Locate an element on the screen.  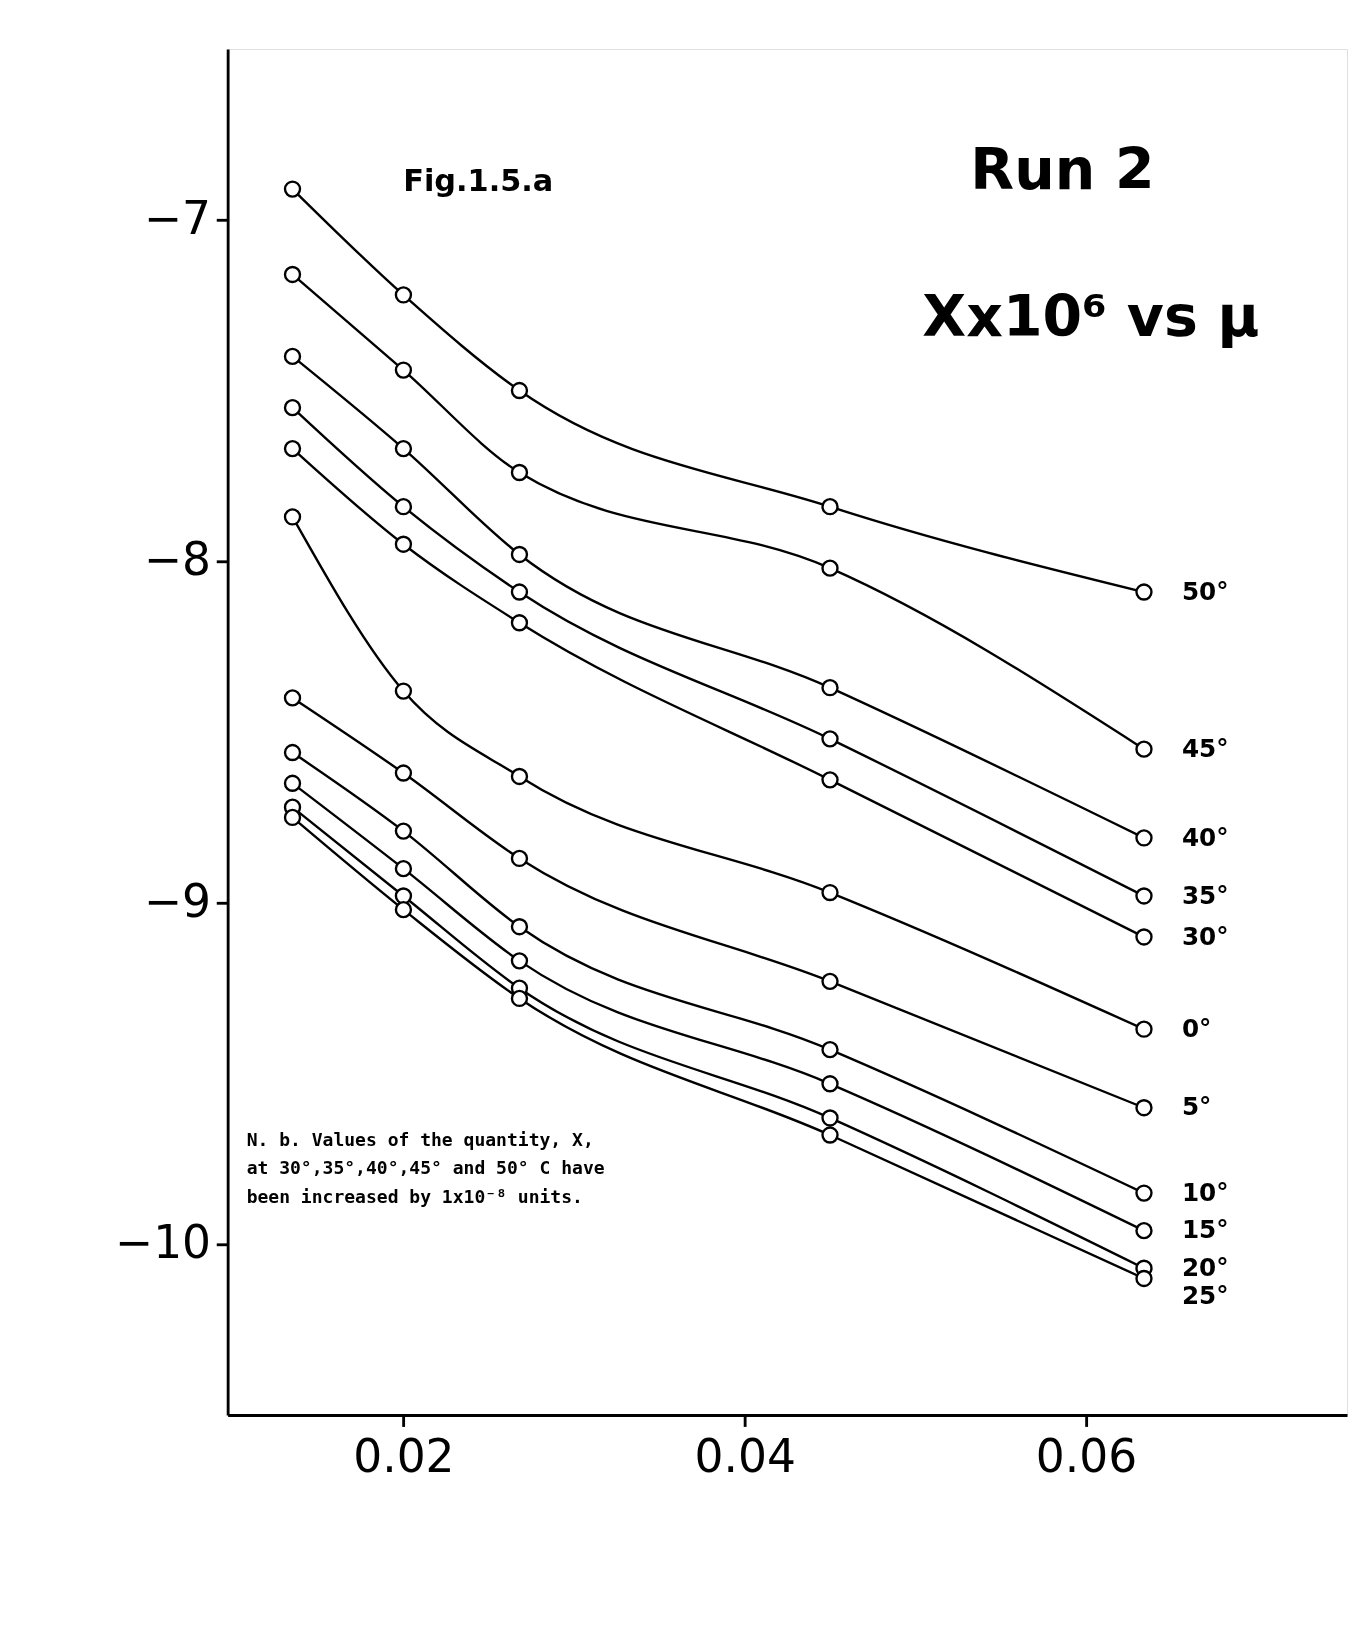
text: Run 2 is located at coordinates (1062, 169).